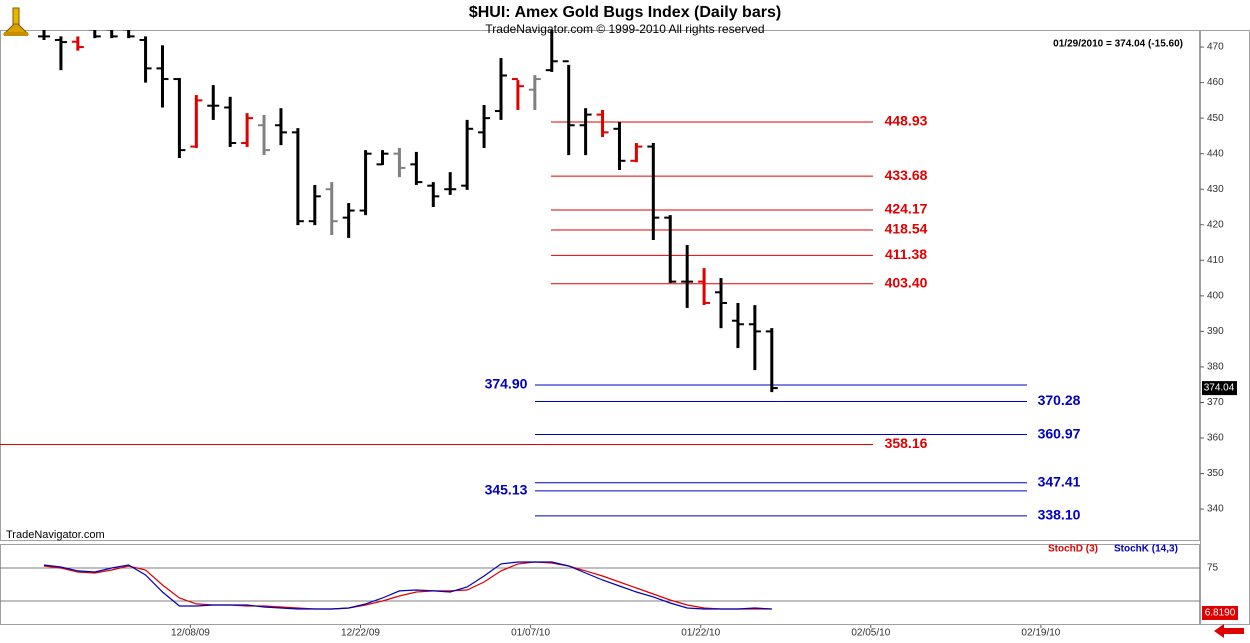 This screenshot has width=1250, height=643. I want to click on x-tick-label: 02/19/10, so click(1040, 633).